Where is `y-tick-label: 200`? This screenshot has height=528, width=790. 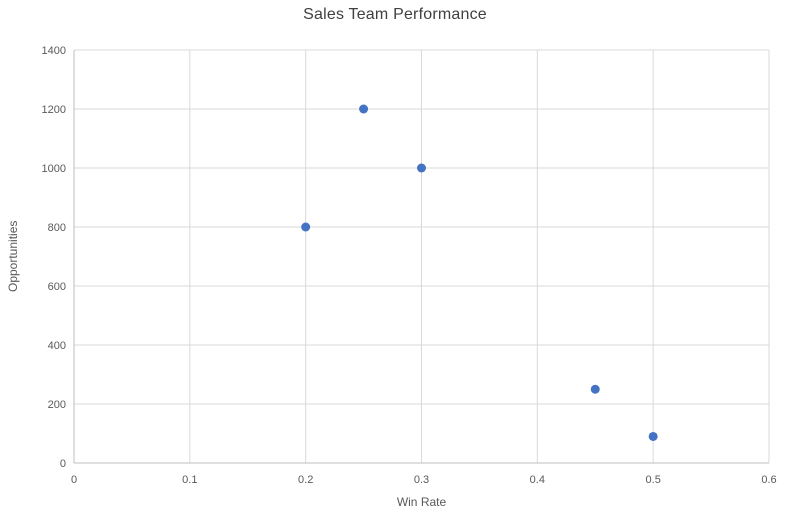 y-tick-label: 200 is located at coordinates (57, 405).